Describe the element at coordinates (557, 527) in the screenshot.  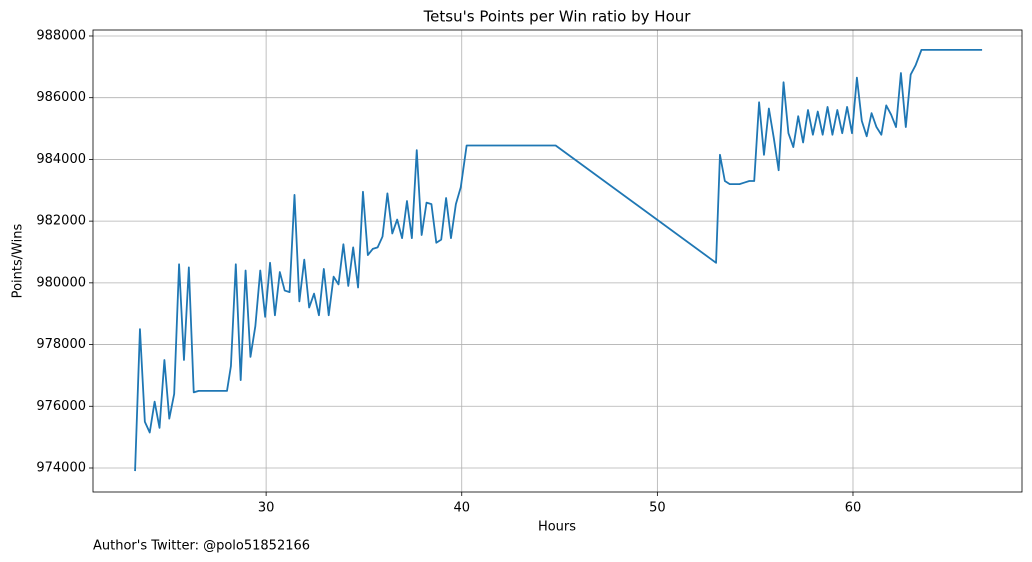
I see `x-axis-label: Hours` at that location.